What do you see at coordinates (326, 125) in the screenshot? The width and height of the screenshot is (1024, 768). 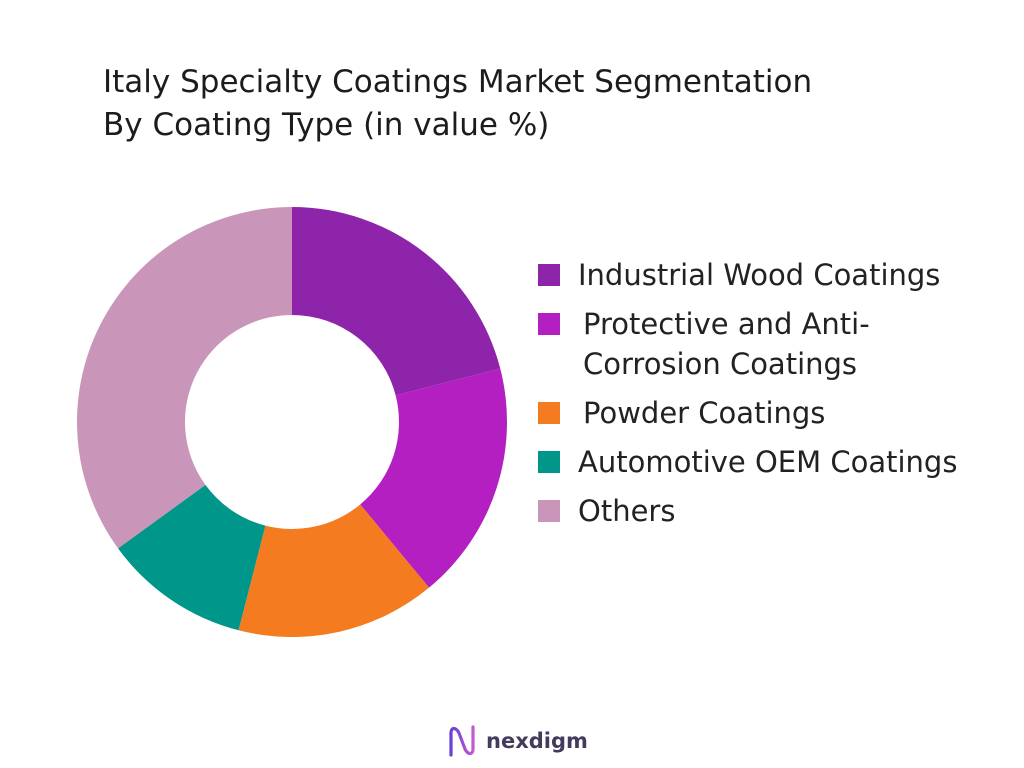 I see `chart-title-line-2: By Coating Type (in value %)` at bounding box center [326, 125].